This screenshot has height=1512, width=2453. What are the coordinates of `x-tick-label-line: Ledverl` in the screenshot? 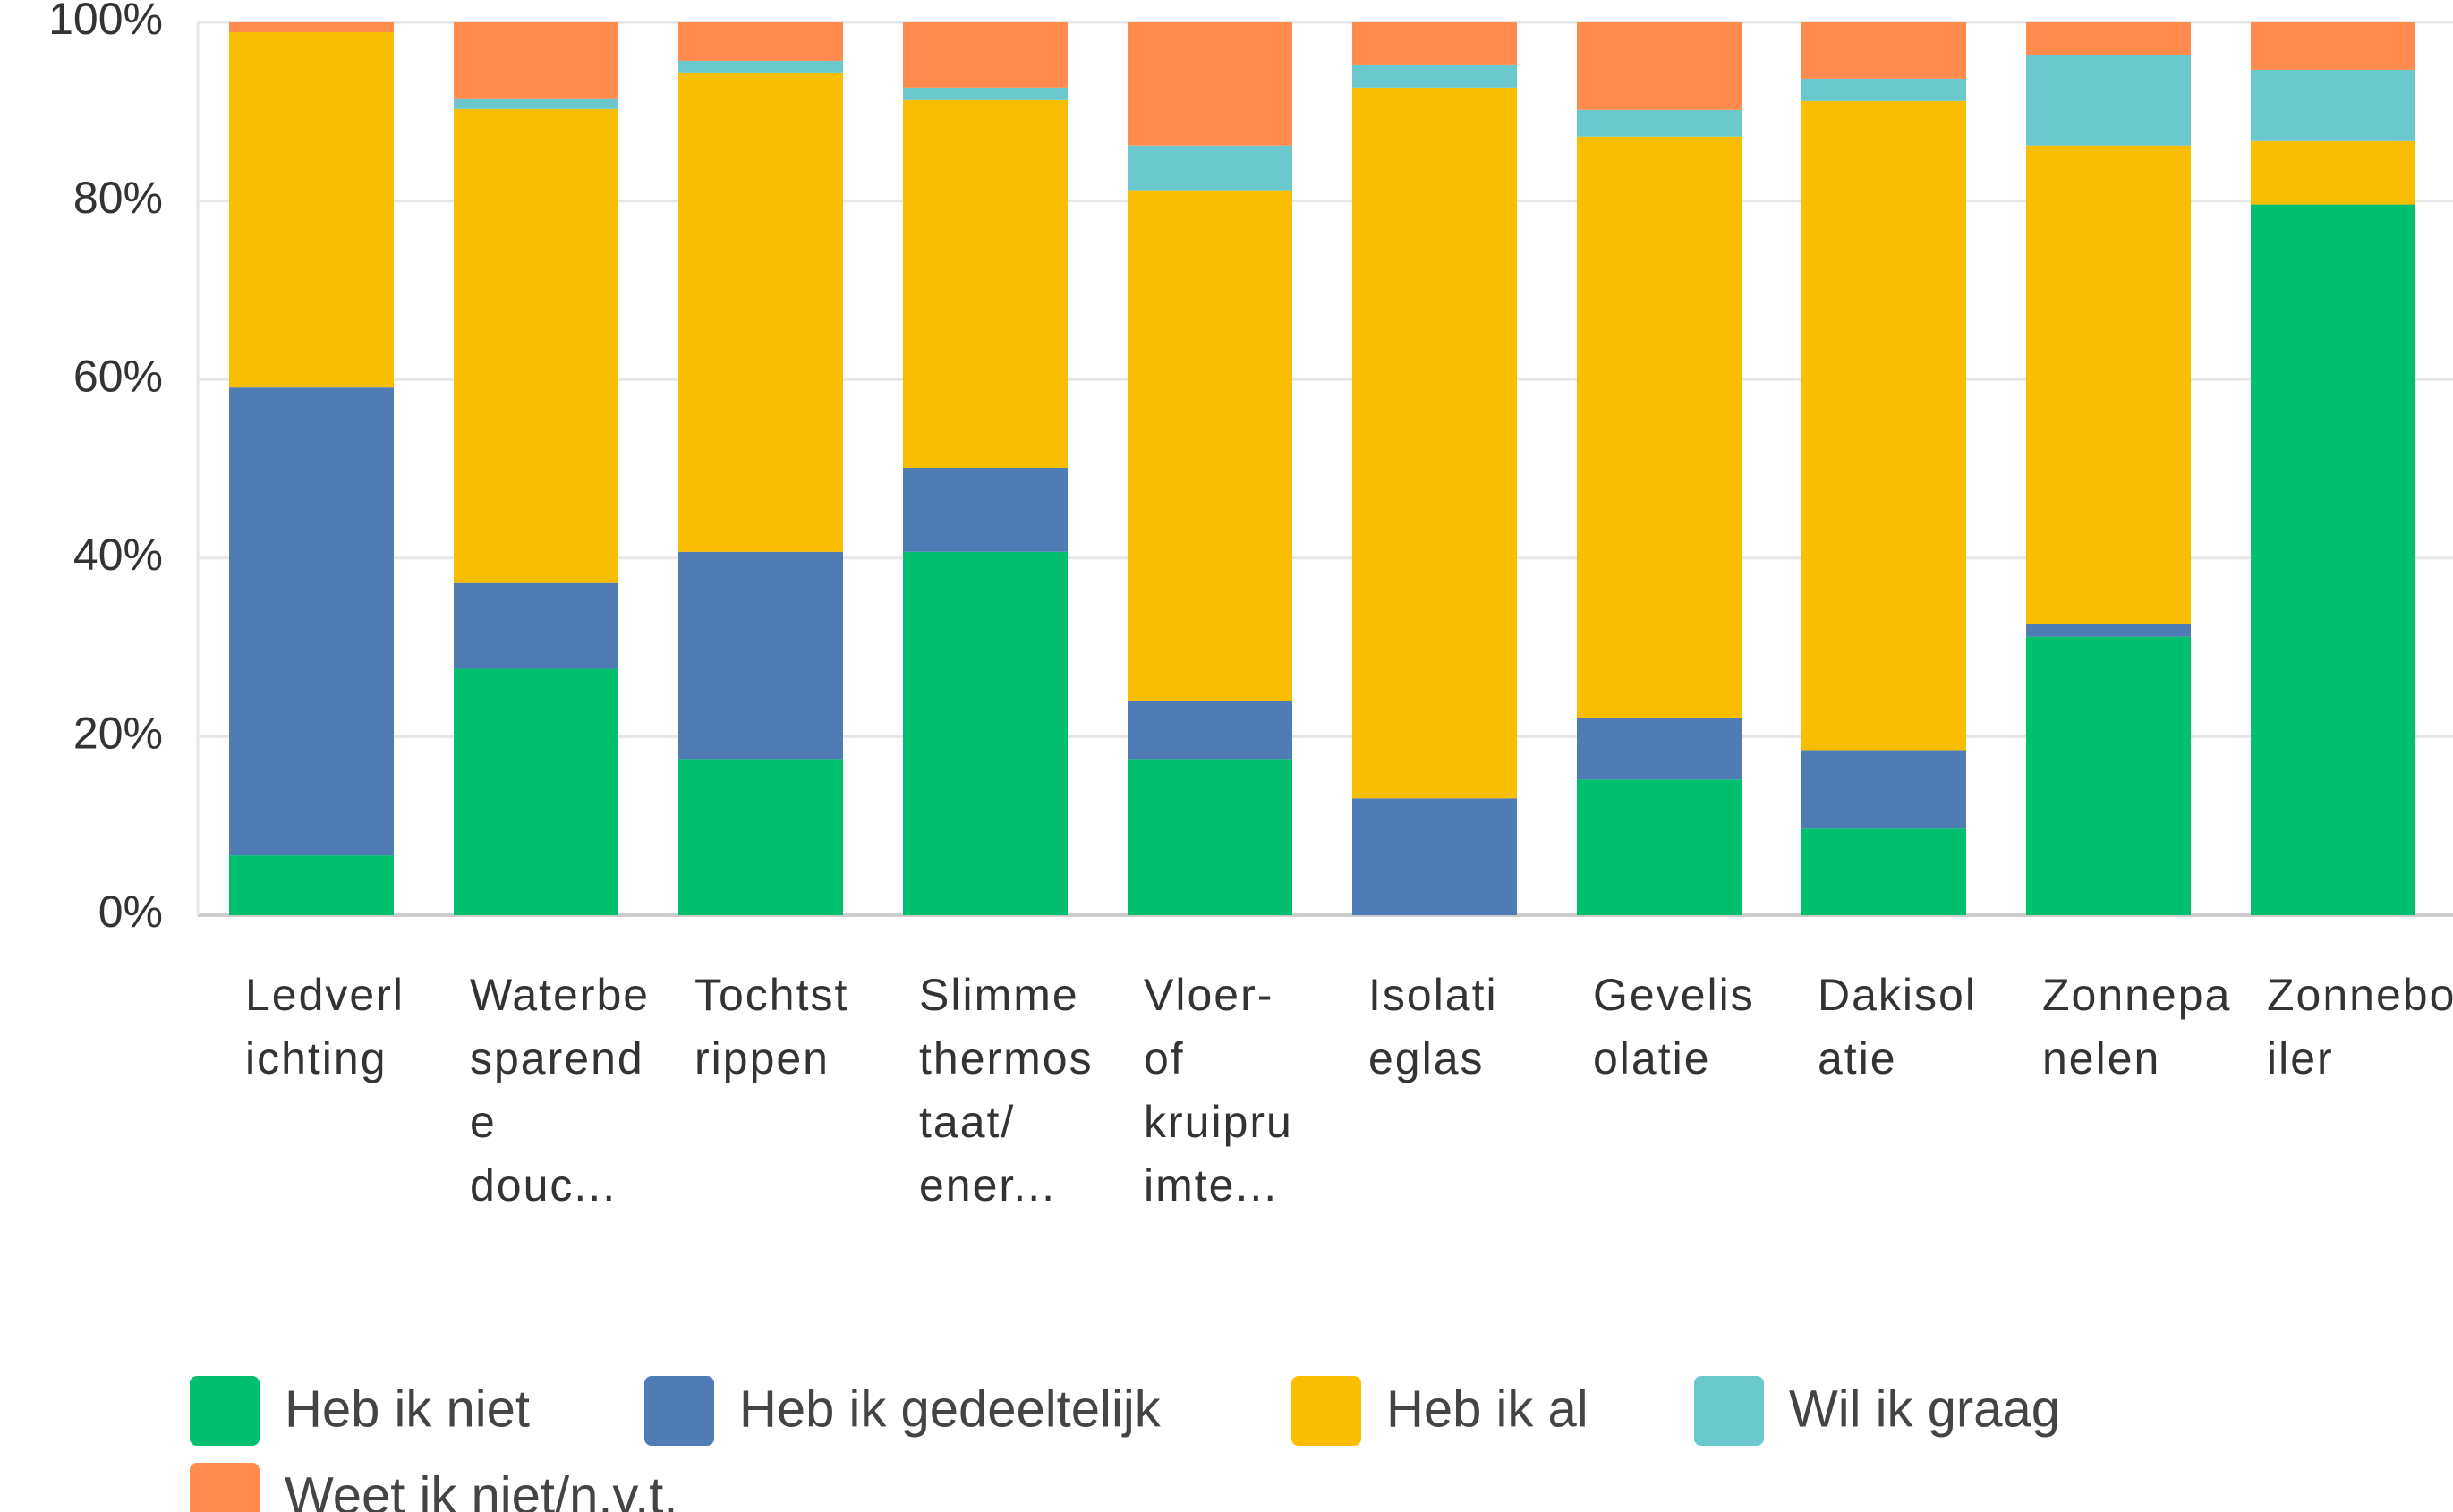 It's located at (325, 995).